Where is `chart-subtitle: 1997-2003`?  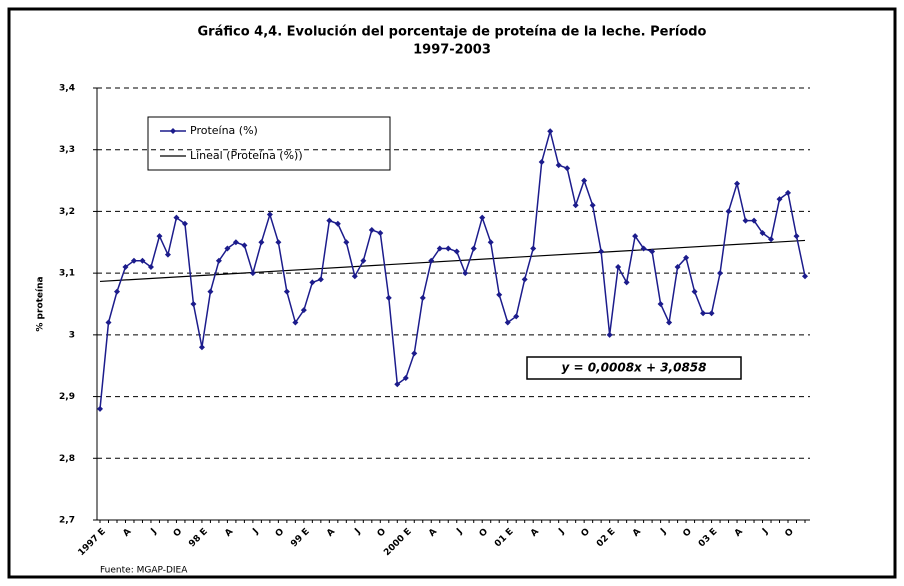 chart-subtitle: 1997-2003 is located at coordinates (452, 50).